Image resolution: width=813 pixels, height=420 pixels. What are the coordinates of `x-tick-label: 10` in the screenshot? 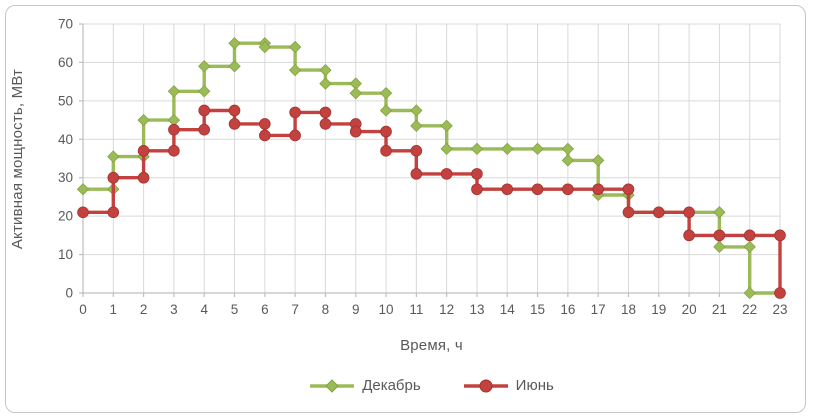 It's located at (386, 309).